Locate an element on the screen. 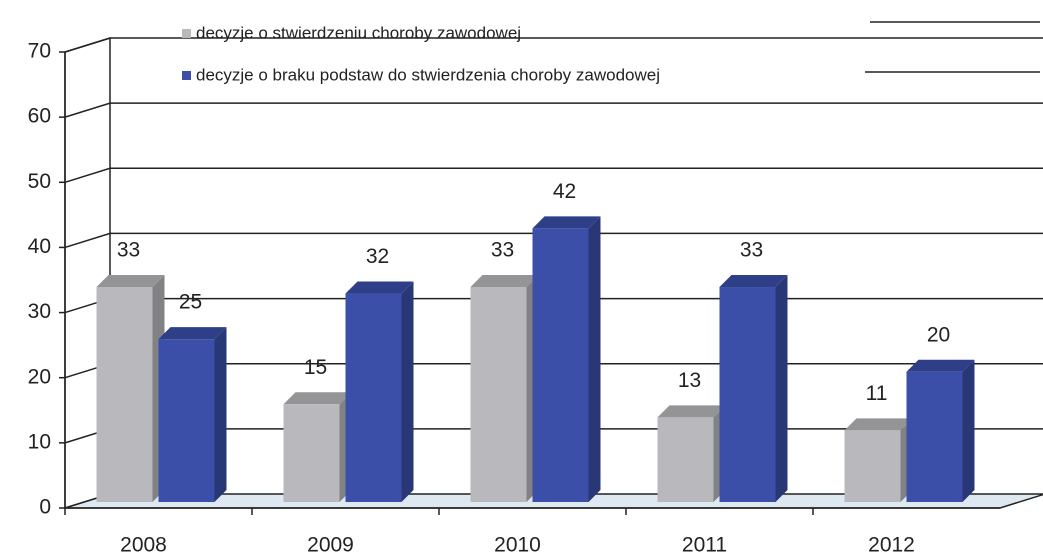 The height and width of the screenshot is (555, 1043). y-tick-label: 50 is located at coordinates (39, 181).